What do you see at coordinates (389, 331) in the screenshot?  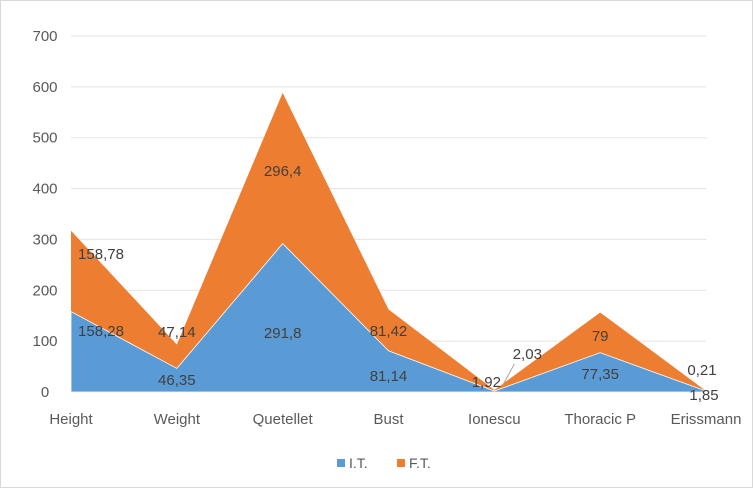 I see `data-label-ft: 81,42` at bounding box center [389, 331].